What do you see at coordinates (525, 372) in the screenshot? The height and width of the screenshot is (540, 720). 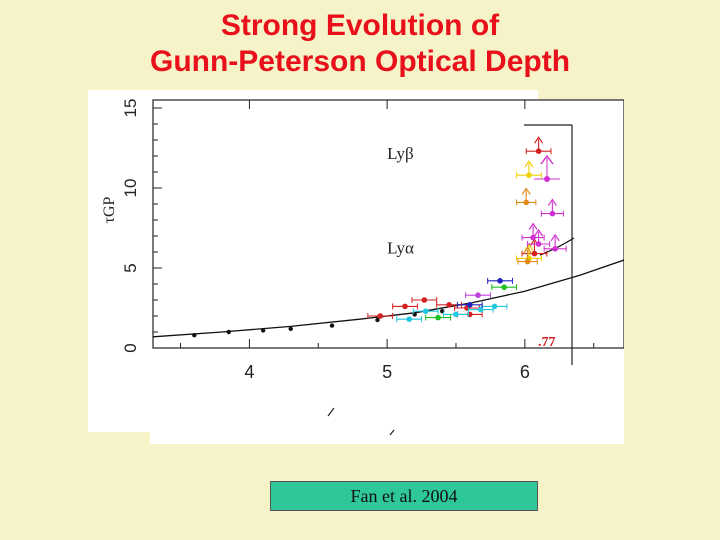 I see `x-tick-label: 6` at bounding box center [525, 372].